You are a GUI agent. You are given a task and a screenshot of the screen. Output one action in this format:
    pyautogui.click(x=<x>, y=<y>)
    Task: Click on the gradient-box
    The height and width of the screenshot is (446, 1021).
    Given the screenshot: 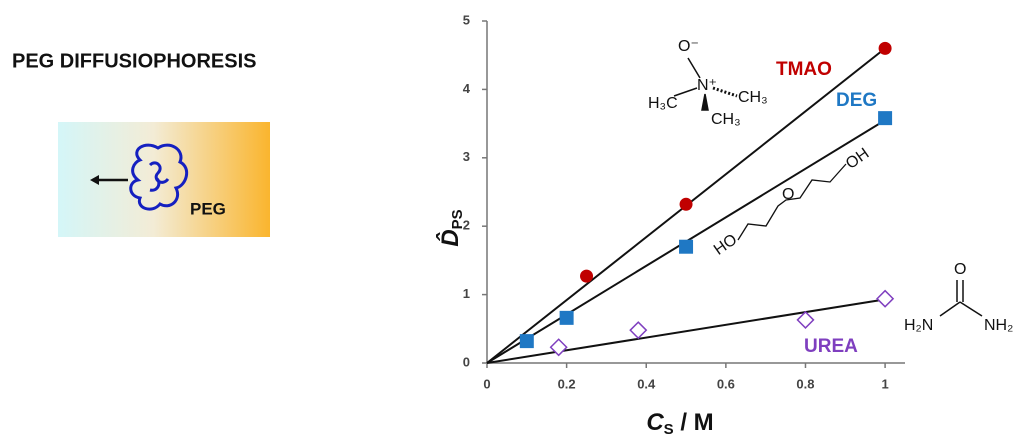 What is the action you would take?
    pyautogui.click(x=164, y=179)
    